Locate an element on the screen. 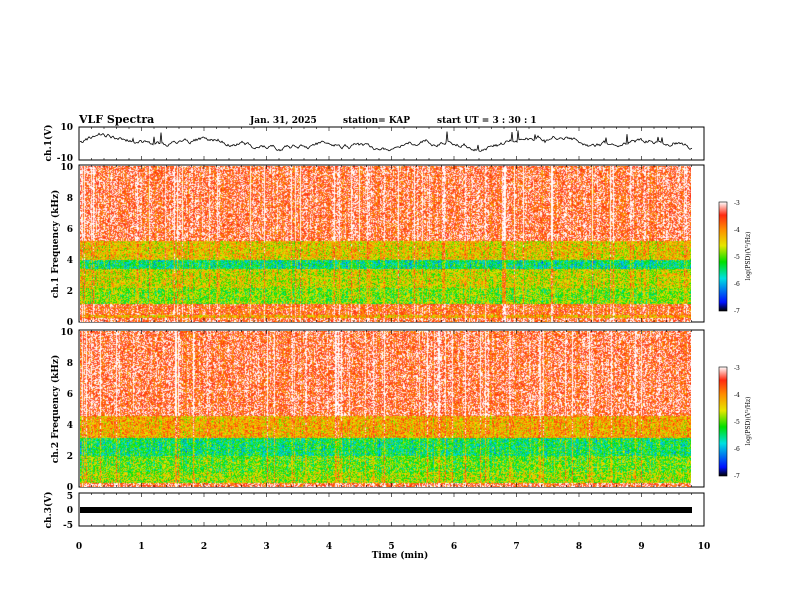 The height and width of the screenshot is (612, 792). xaxis-label: Time (min) is located at coordinates (400, 555).